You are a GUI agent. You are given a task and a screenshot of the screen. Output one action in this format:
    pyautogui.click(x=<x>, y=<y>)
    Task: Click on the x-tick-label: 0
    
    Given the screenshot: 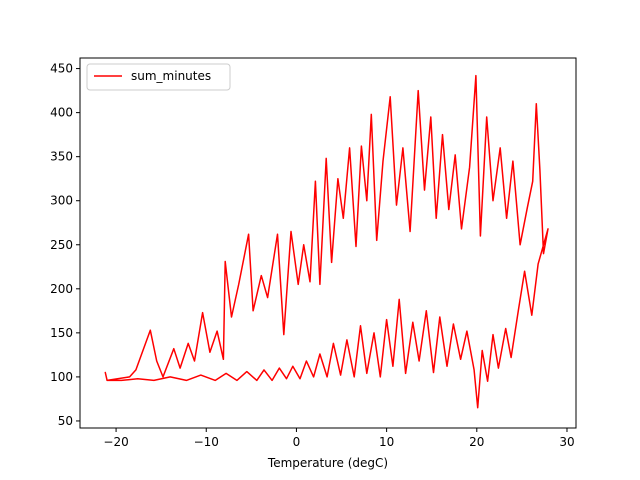 What is the action you would take?
    pyautogui.click(x=297, y=442)
    